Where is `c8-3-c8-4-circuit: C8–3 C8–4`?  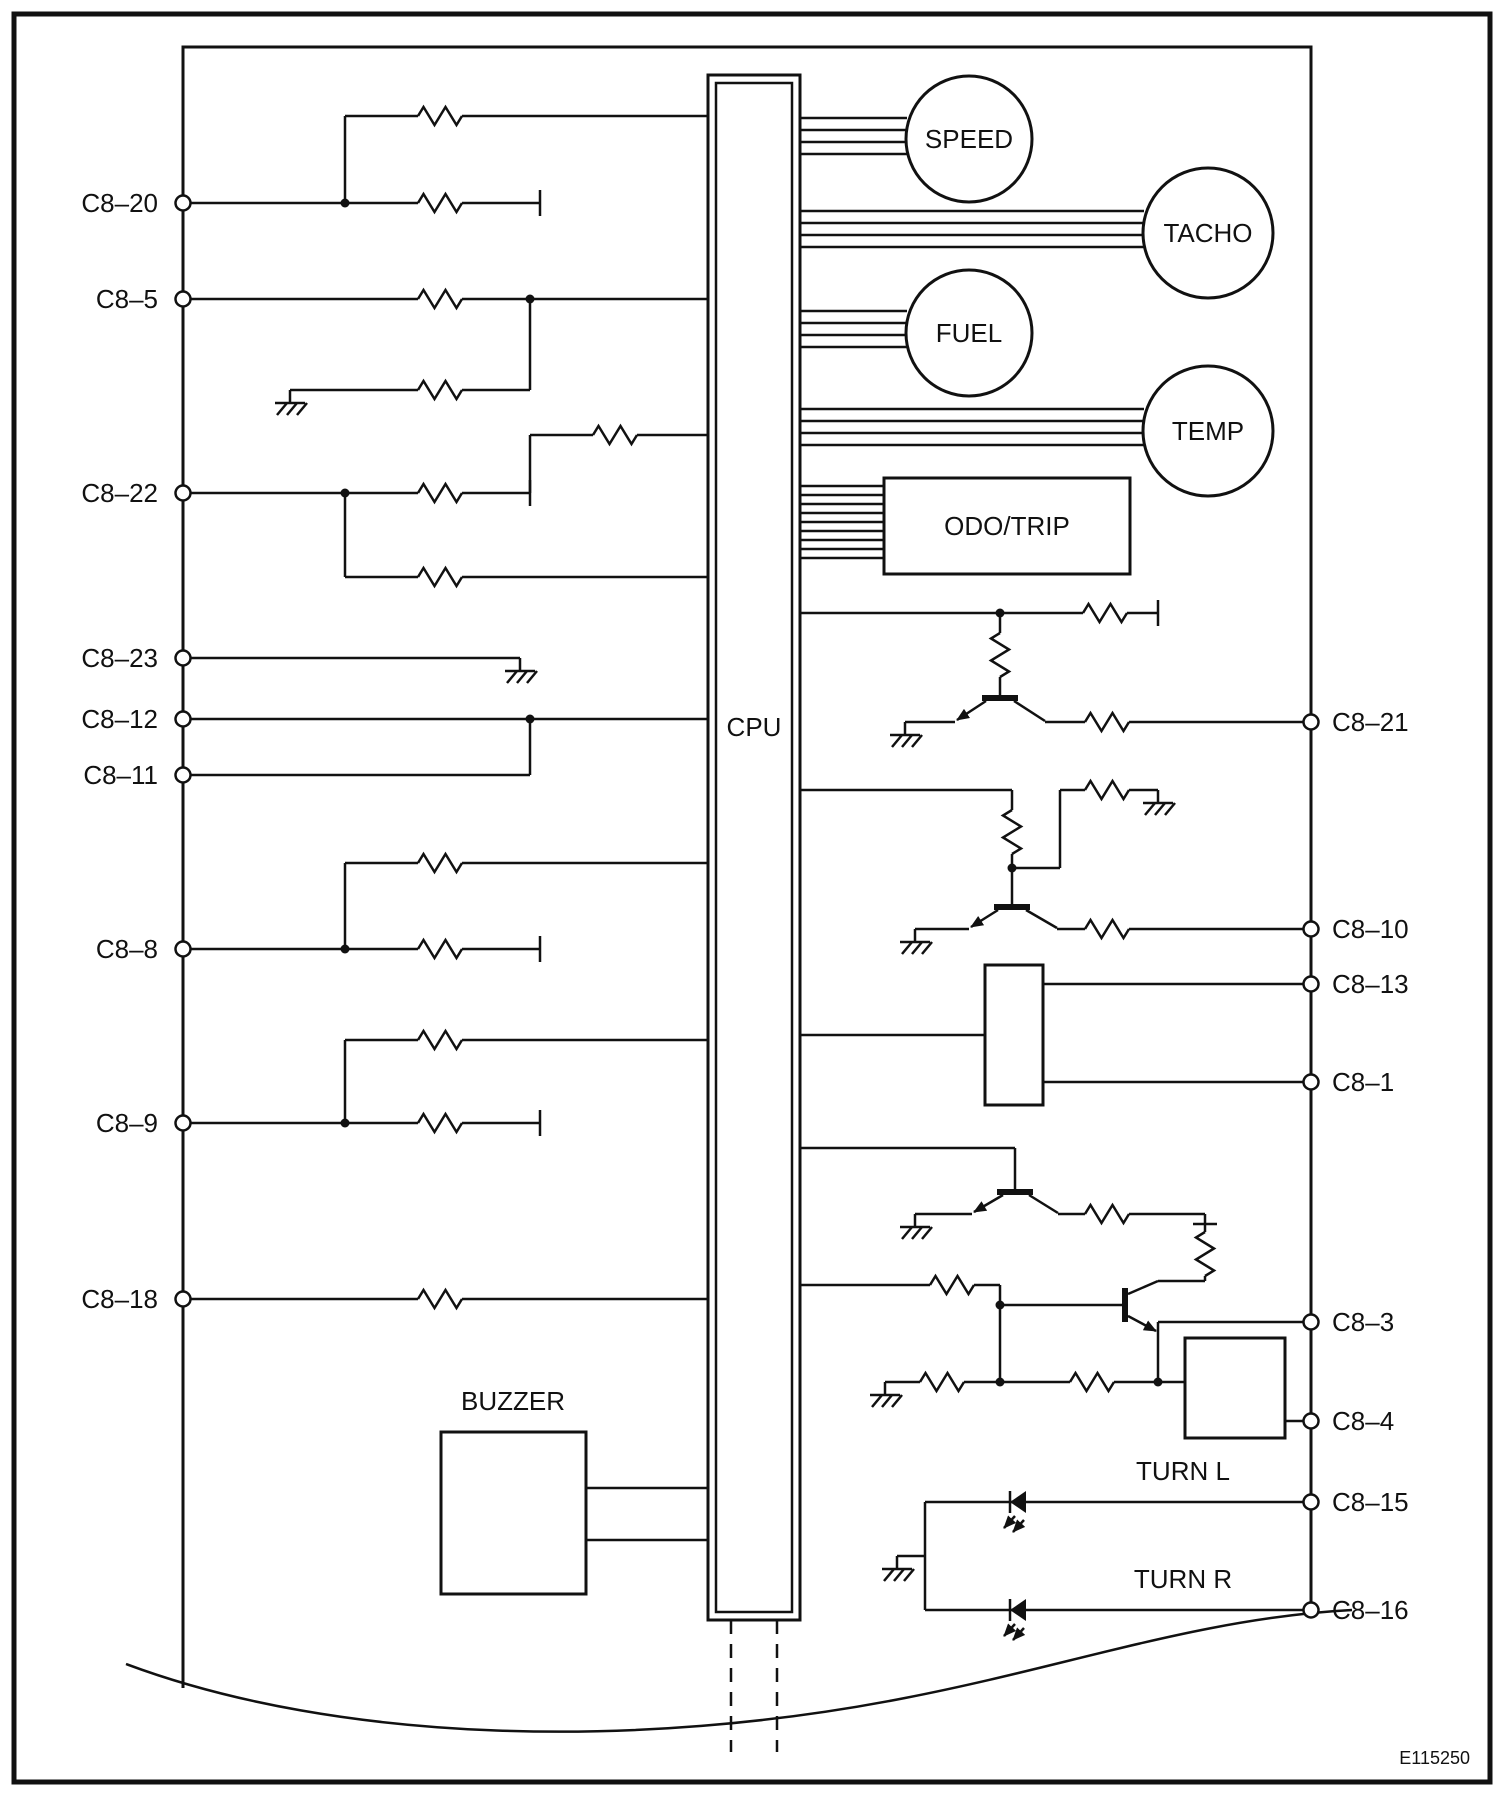
c8-3-c8-4-circuit: C8–3 C8–4 is located at coordinates (1097, 1293).